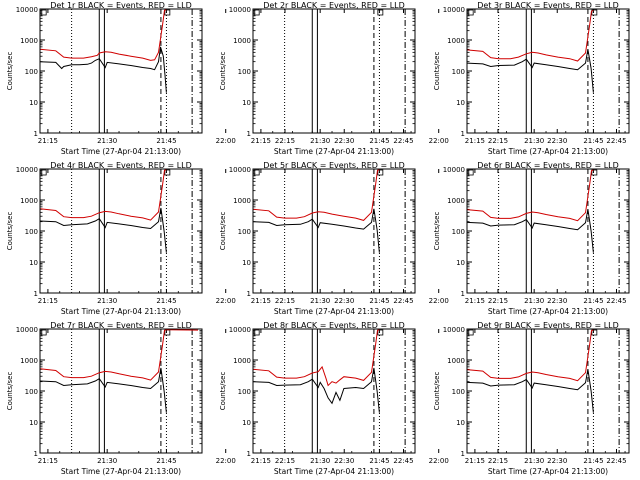 This screenshot has height=480, width=640. What do you see at coordinates (548, 325) in the screenshot?
I see `panel-title: Det 9r BLACK = Events, RED = LLD` at bounding box center [548, 325].